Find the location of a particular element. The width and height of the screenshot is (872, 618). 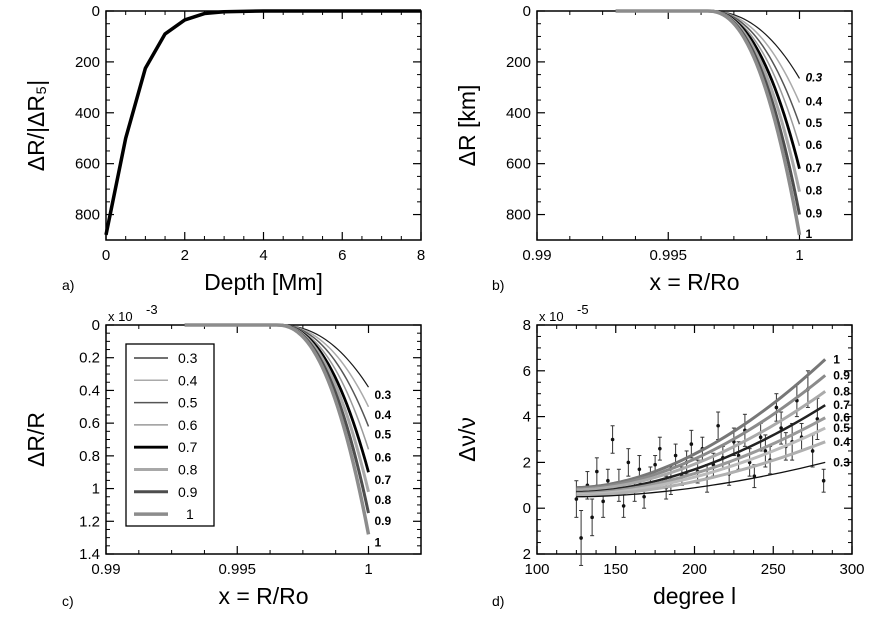

x-tick-label: 4 is located at coordinates (263, 255).